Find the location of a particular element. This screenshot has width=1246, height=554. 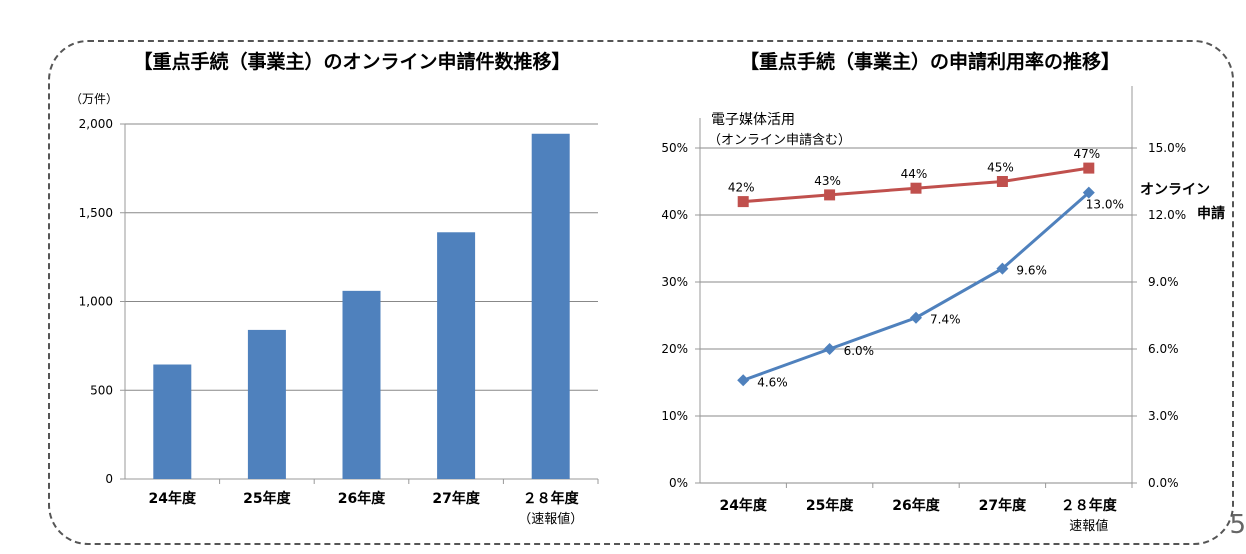

line-right-tick-label: 0.0% is located at coordinates (1163, 483).